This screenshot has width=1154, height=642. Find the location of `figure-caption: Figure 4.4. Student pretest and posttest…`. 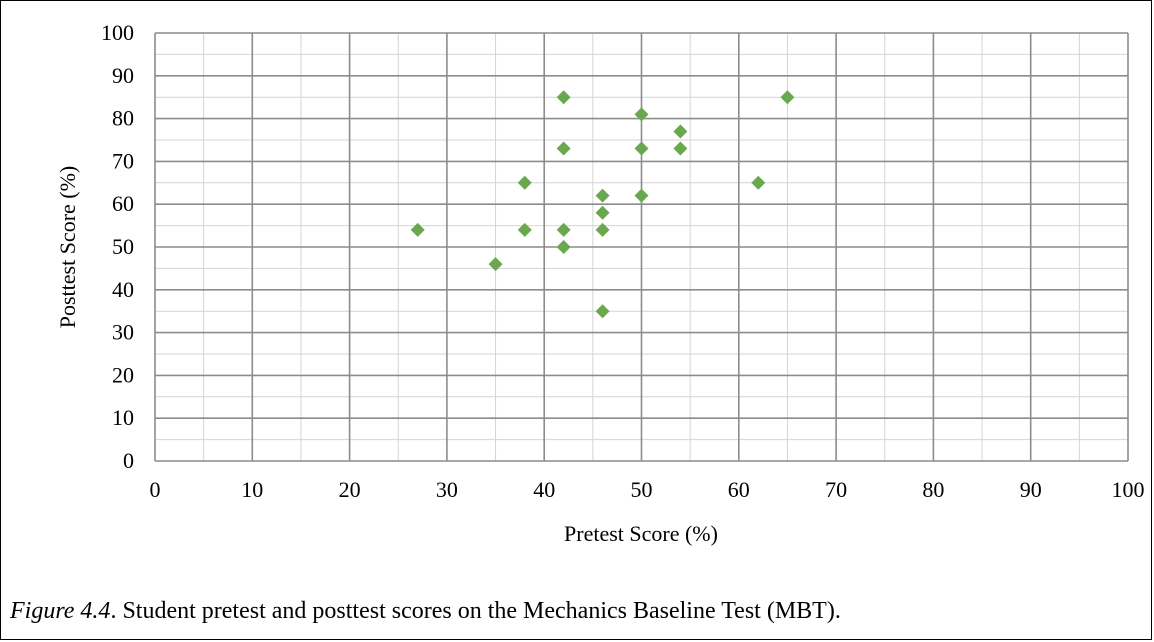

figure-caption: Figure 4.4. Student pretest and posttest… is located at coordinates (425, 611).